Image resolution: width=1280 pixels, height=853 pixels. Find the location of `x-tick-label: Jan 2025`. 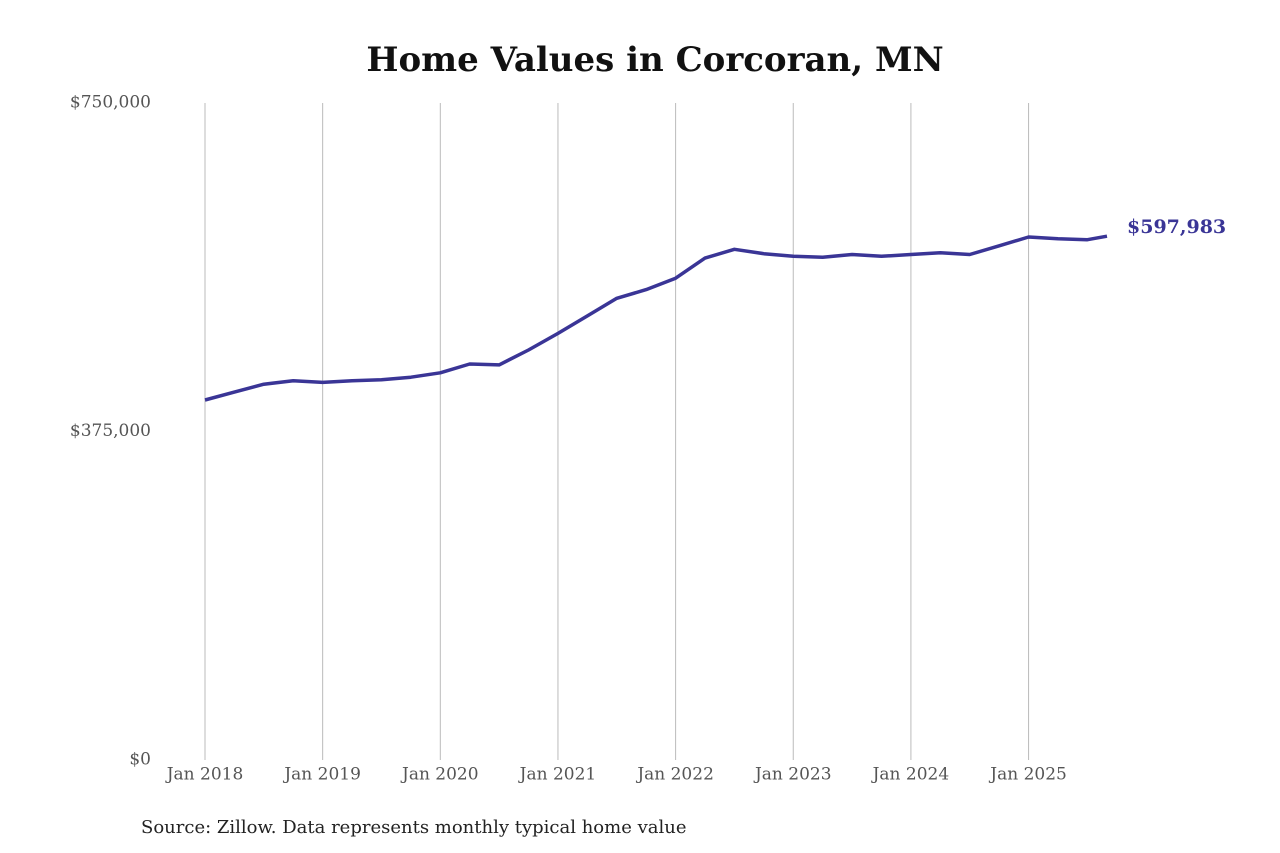

x-tick-label: Jan 2025 is located at coordinates (1027, 775).